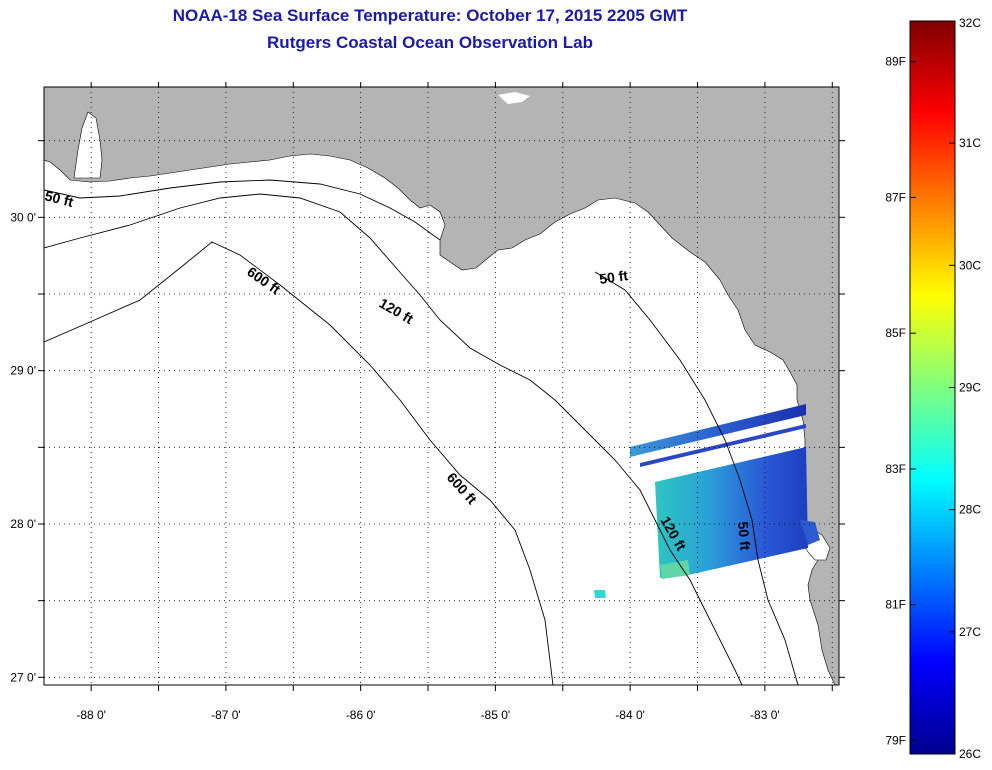 The width and height of the screenshot is (992, 770). Describe the element at coordinates (361, 715) in the screenshot. I see `lon-tick-label: -86 0'` at that location.